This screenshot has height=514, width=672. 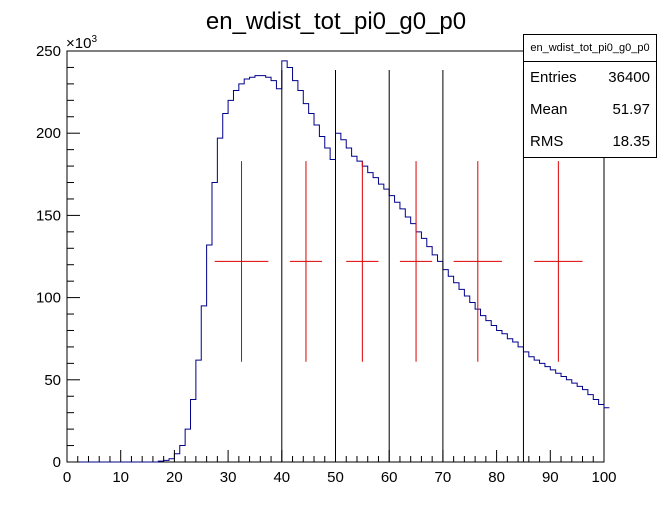 What do you see at coordinates (590, 141) in the screenshot?
I see `stat-row-rms: RMS 18.35` at bounding box center [590, 141].